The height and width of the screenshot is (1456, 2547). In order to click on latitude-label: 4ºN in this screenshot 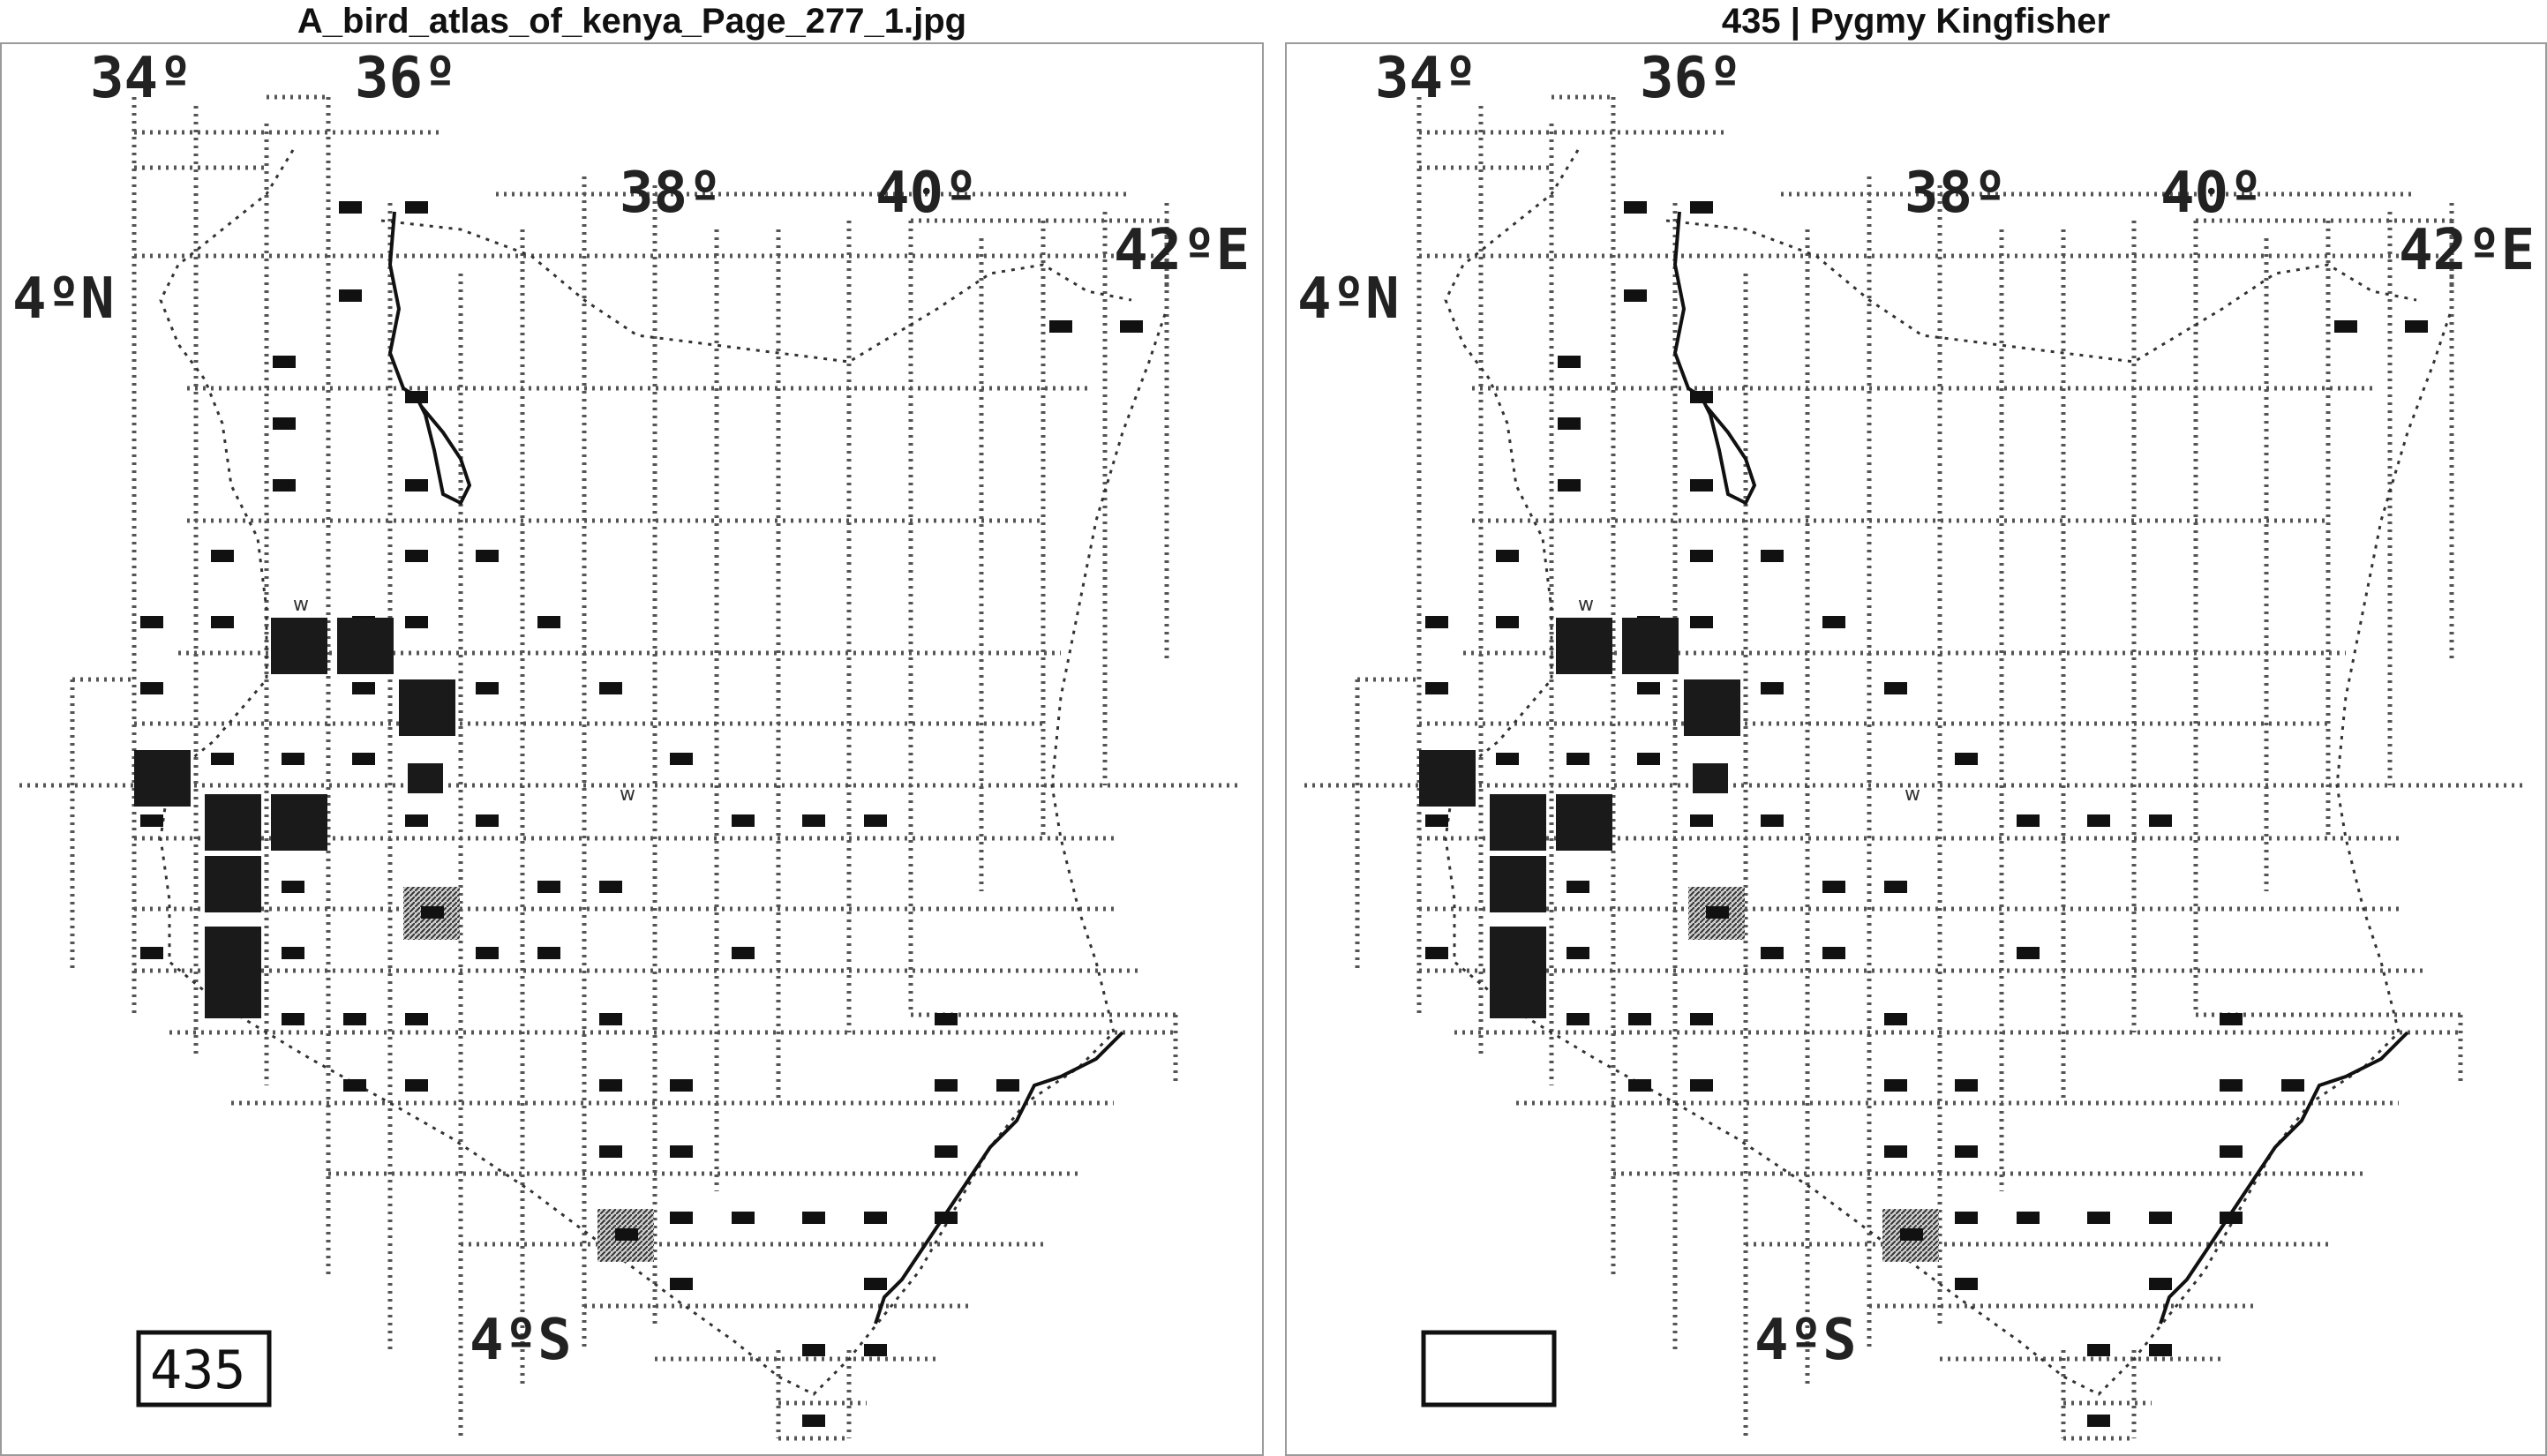, I will do `click(1348, 299)`.